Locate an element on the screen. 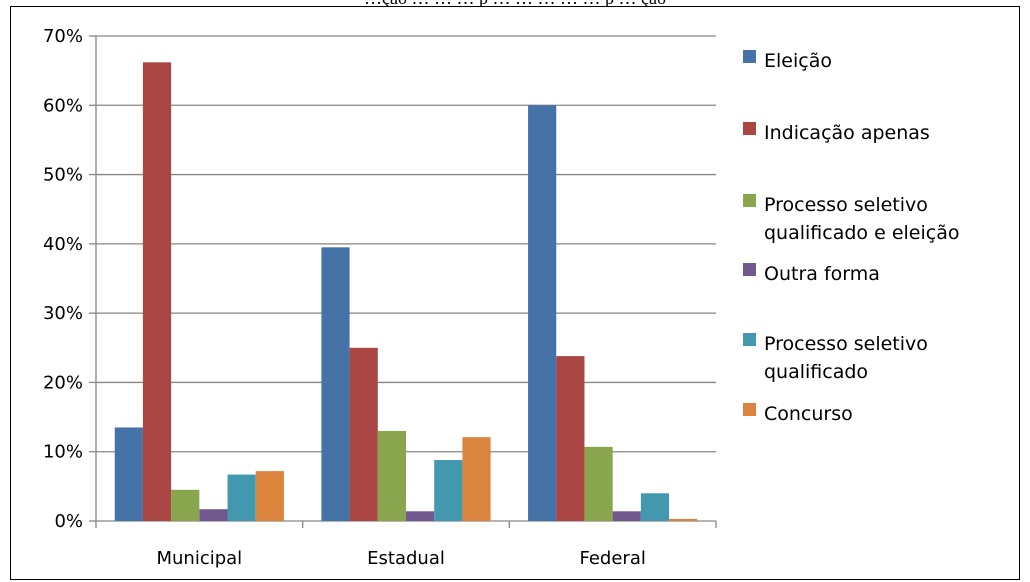 This screenshot has height=582, width=1030. chart-caption-clipped: …ção … … … p … … … … … p … ção is located at coordinates (515, 4).